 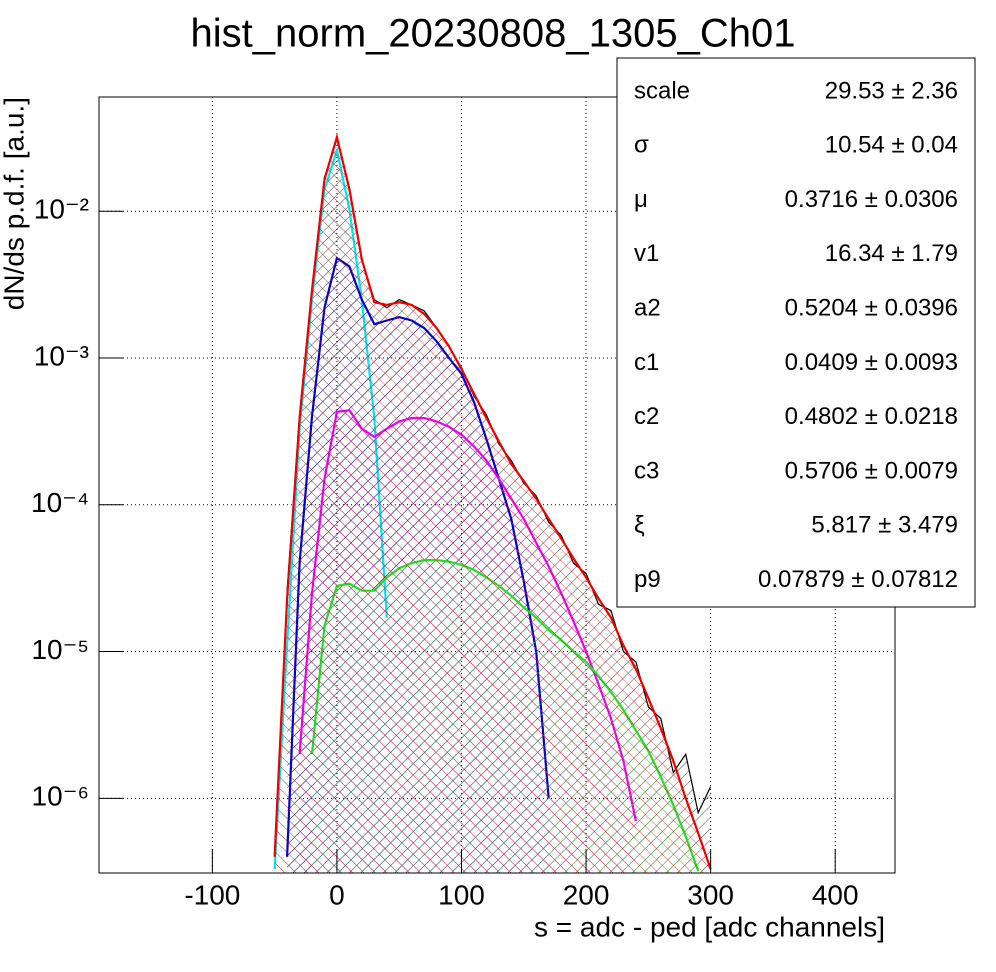 I want to click on stat-name: ξ, so click(x=639, y=525).